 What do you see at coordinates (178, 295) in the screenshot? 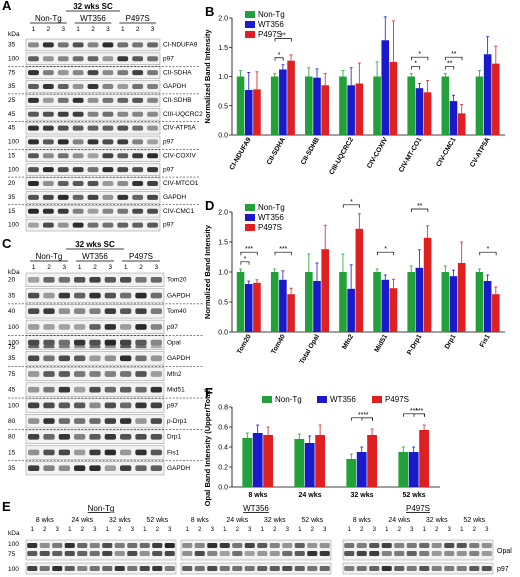
I see `blot-label: GAPDH` at bounding box center [178, 295].